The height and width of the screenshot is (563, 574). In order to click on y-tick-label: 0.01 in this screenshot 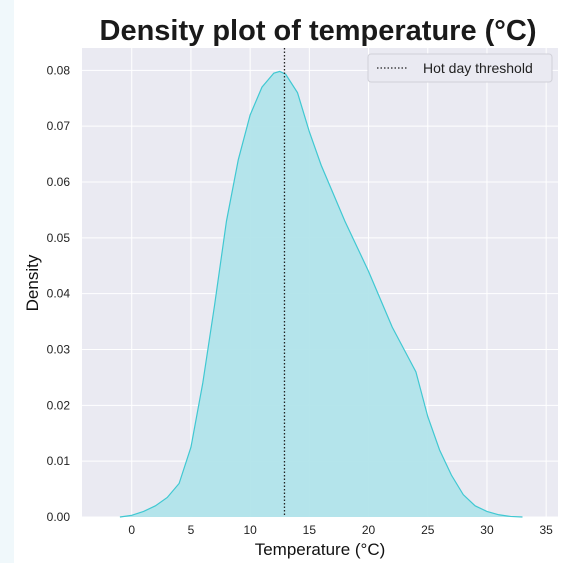, I will do `click(59, 461)`.